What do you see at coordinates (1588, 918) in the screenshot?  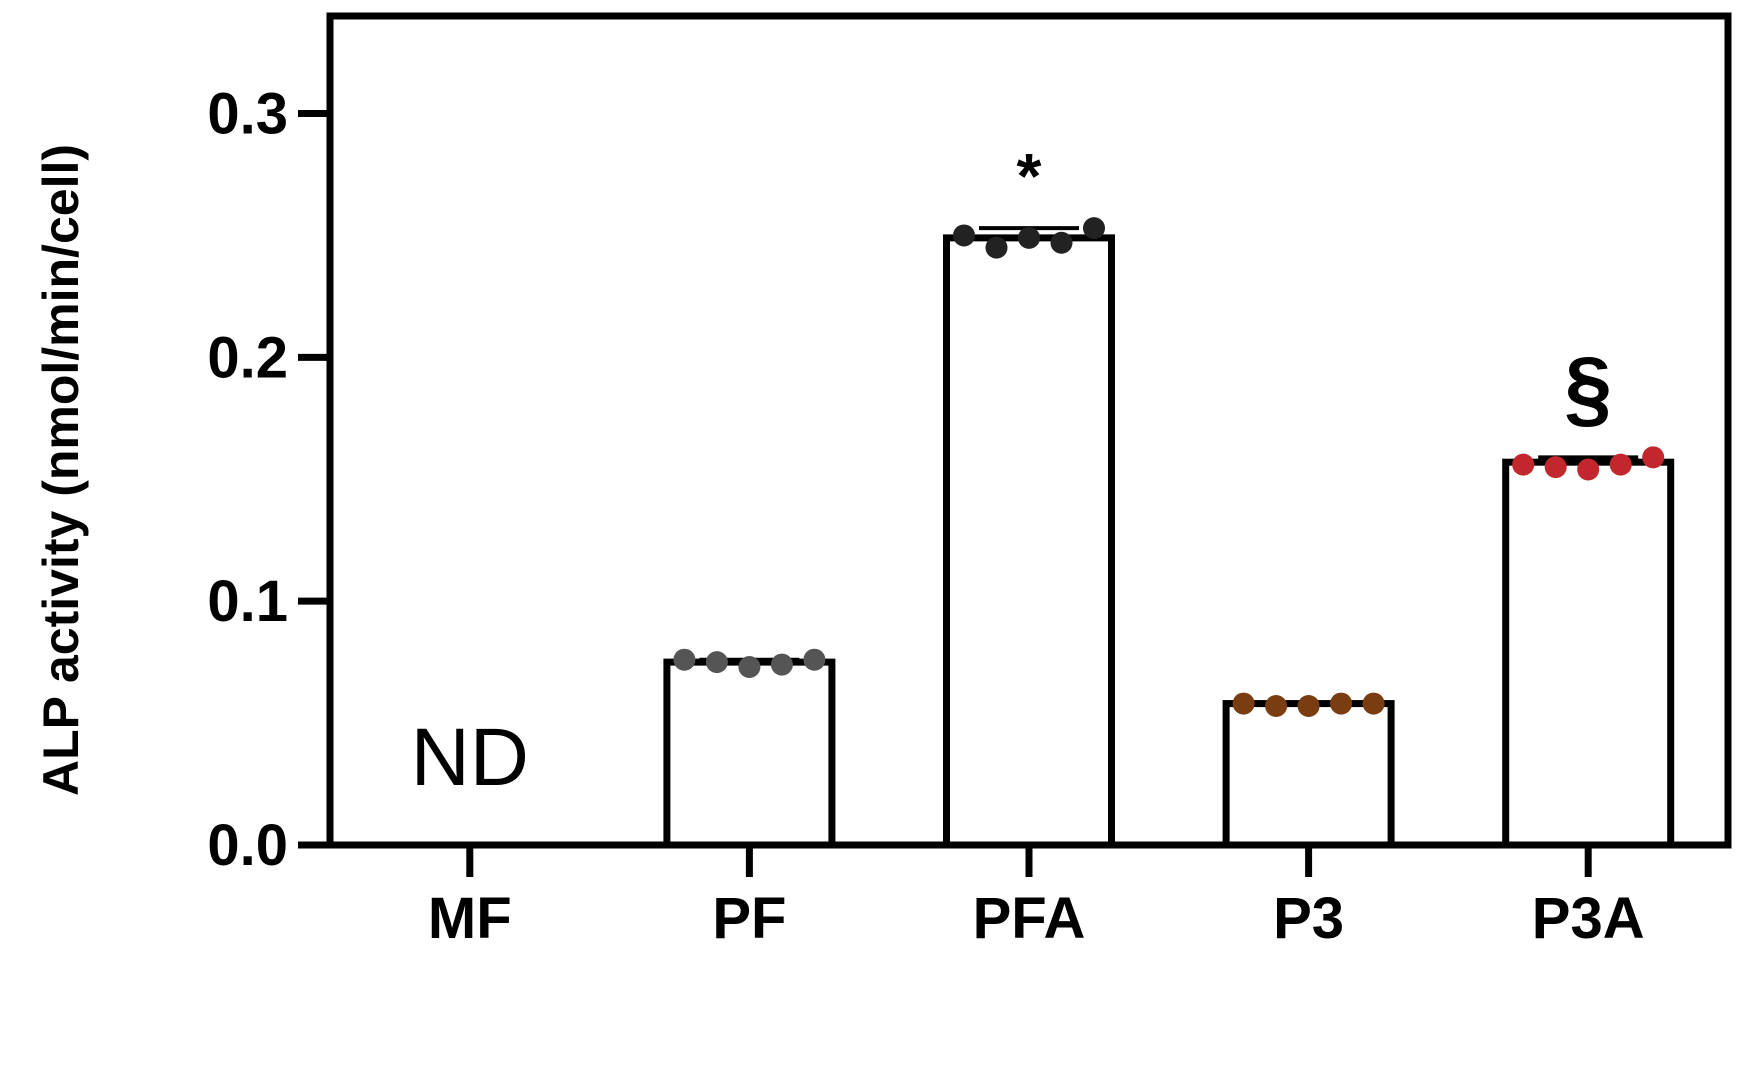 I see `x-tick-label: P3A` at bounding box center [1588, 918].